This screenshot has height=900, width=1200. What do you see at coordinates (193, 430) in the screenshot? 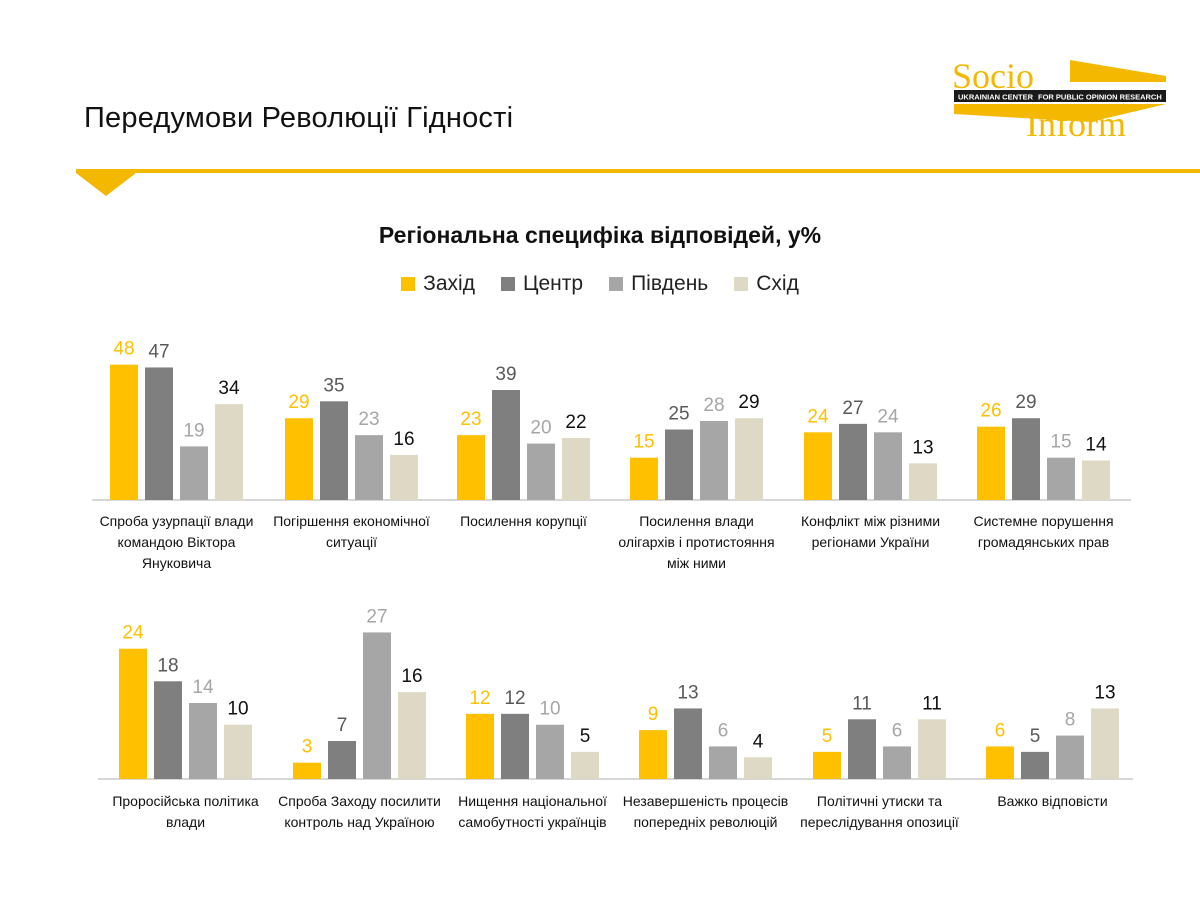
I see `data-label: 19` at bounding box center [193, 430].